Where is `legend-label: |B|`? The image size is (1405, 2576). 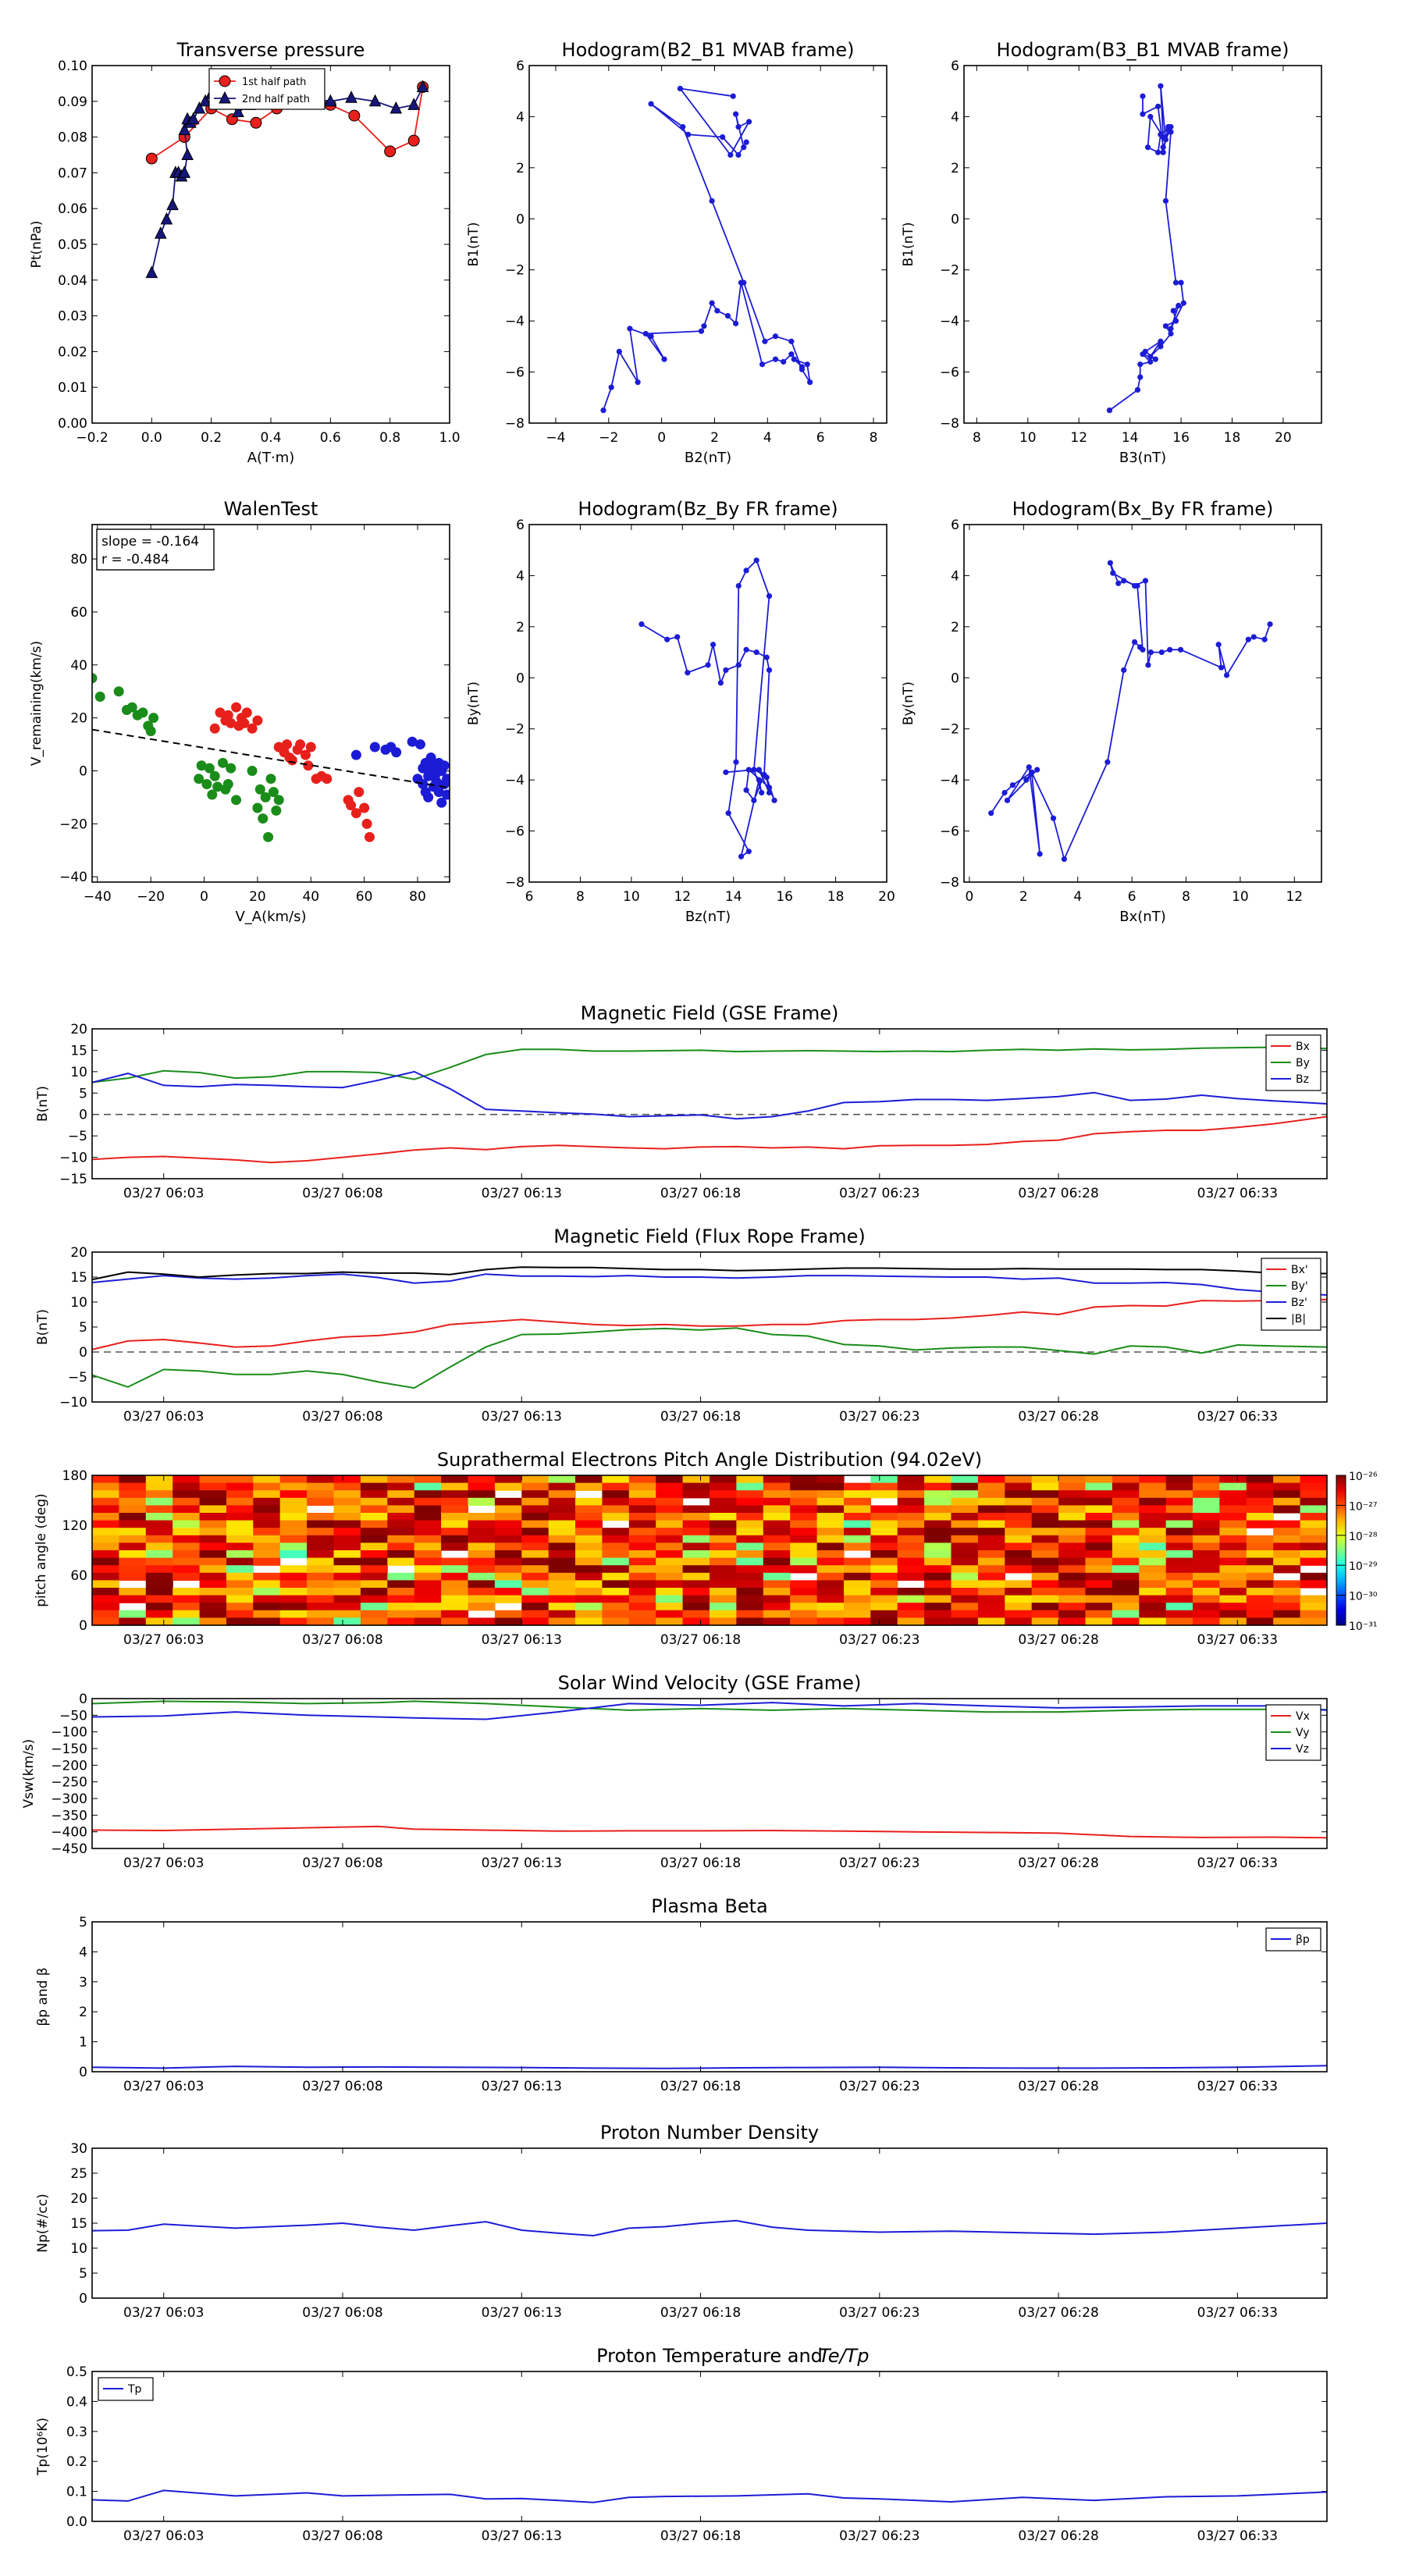 legend-label: |B| is located at coordinates (1298, 1319).